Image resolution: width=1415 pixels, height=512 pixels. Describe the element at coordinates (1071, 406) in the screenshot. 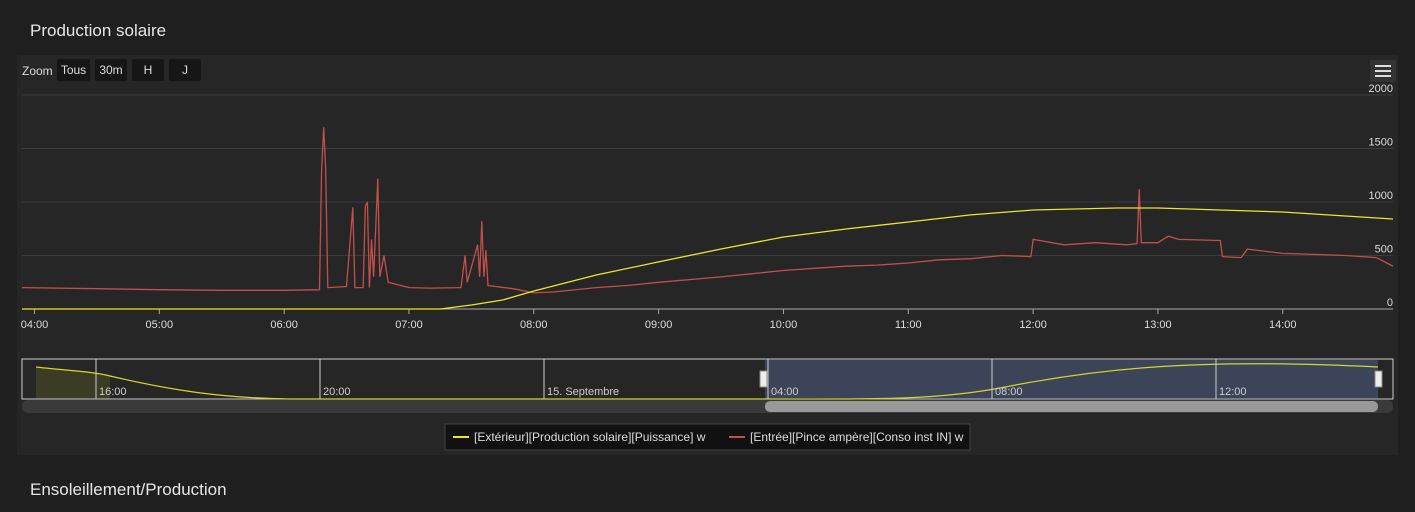

I see `scrollbar-thumb` at that location.